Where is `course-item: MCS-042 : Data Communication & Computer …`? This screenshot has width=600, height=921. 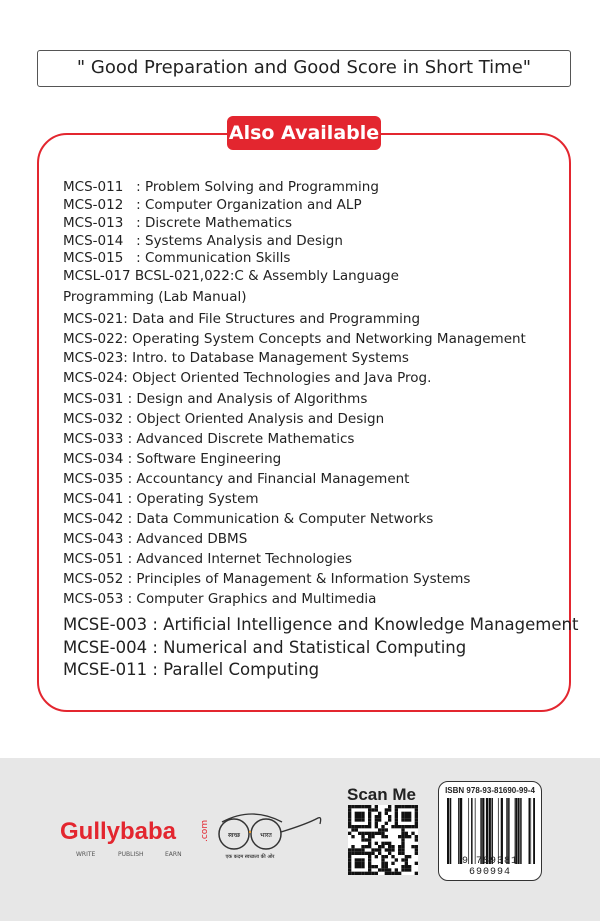 course-item: MCS-042 : Data Communication & Computer … is located at coordinates (248, 519).